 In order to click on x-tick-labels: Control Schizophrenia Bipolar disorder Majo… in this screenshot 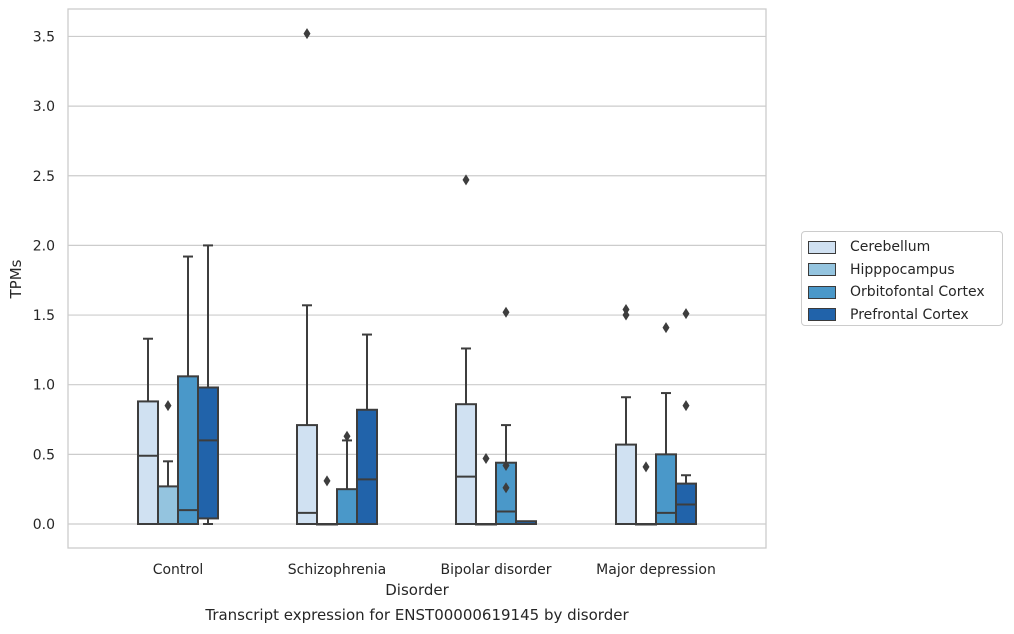, I will do `click(434, 570)`.